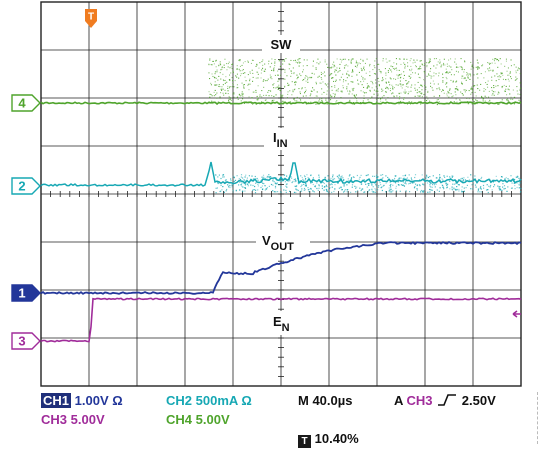  Describe the element at coordinates (516, 314) in the screenshot. I see `trigger-level-arrow` at that location.